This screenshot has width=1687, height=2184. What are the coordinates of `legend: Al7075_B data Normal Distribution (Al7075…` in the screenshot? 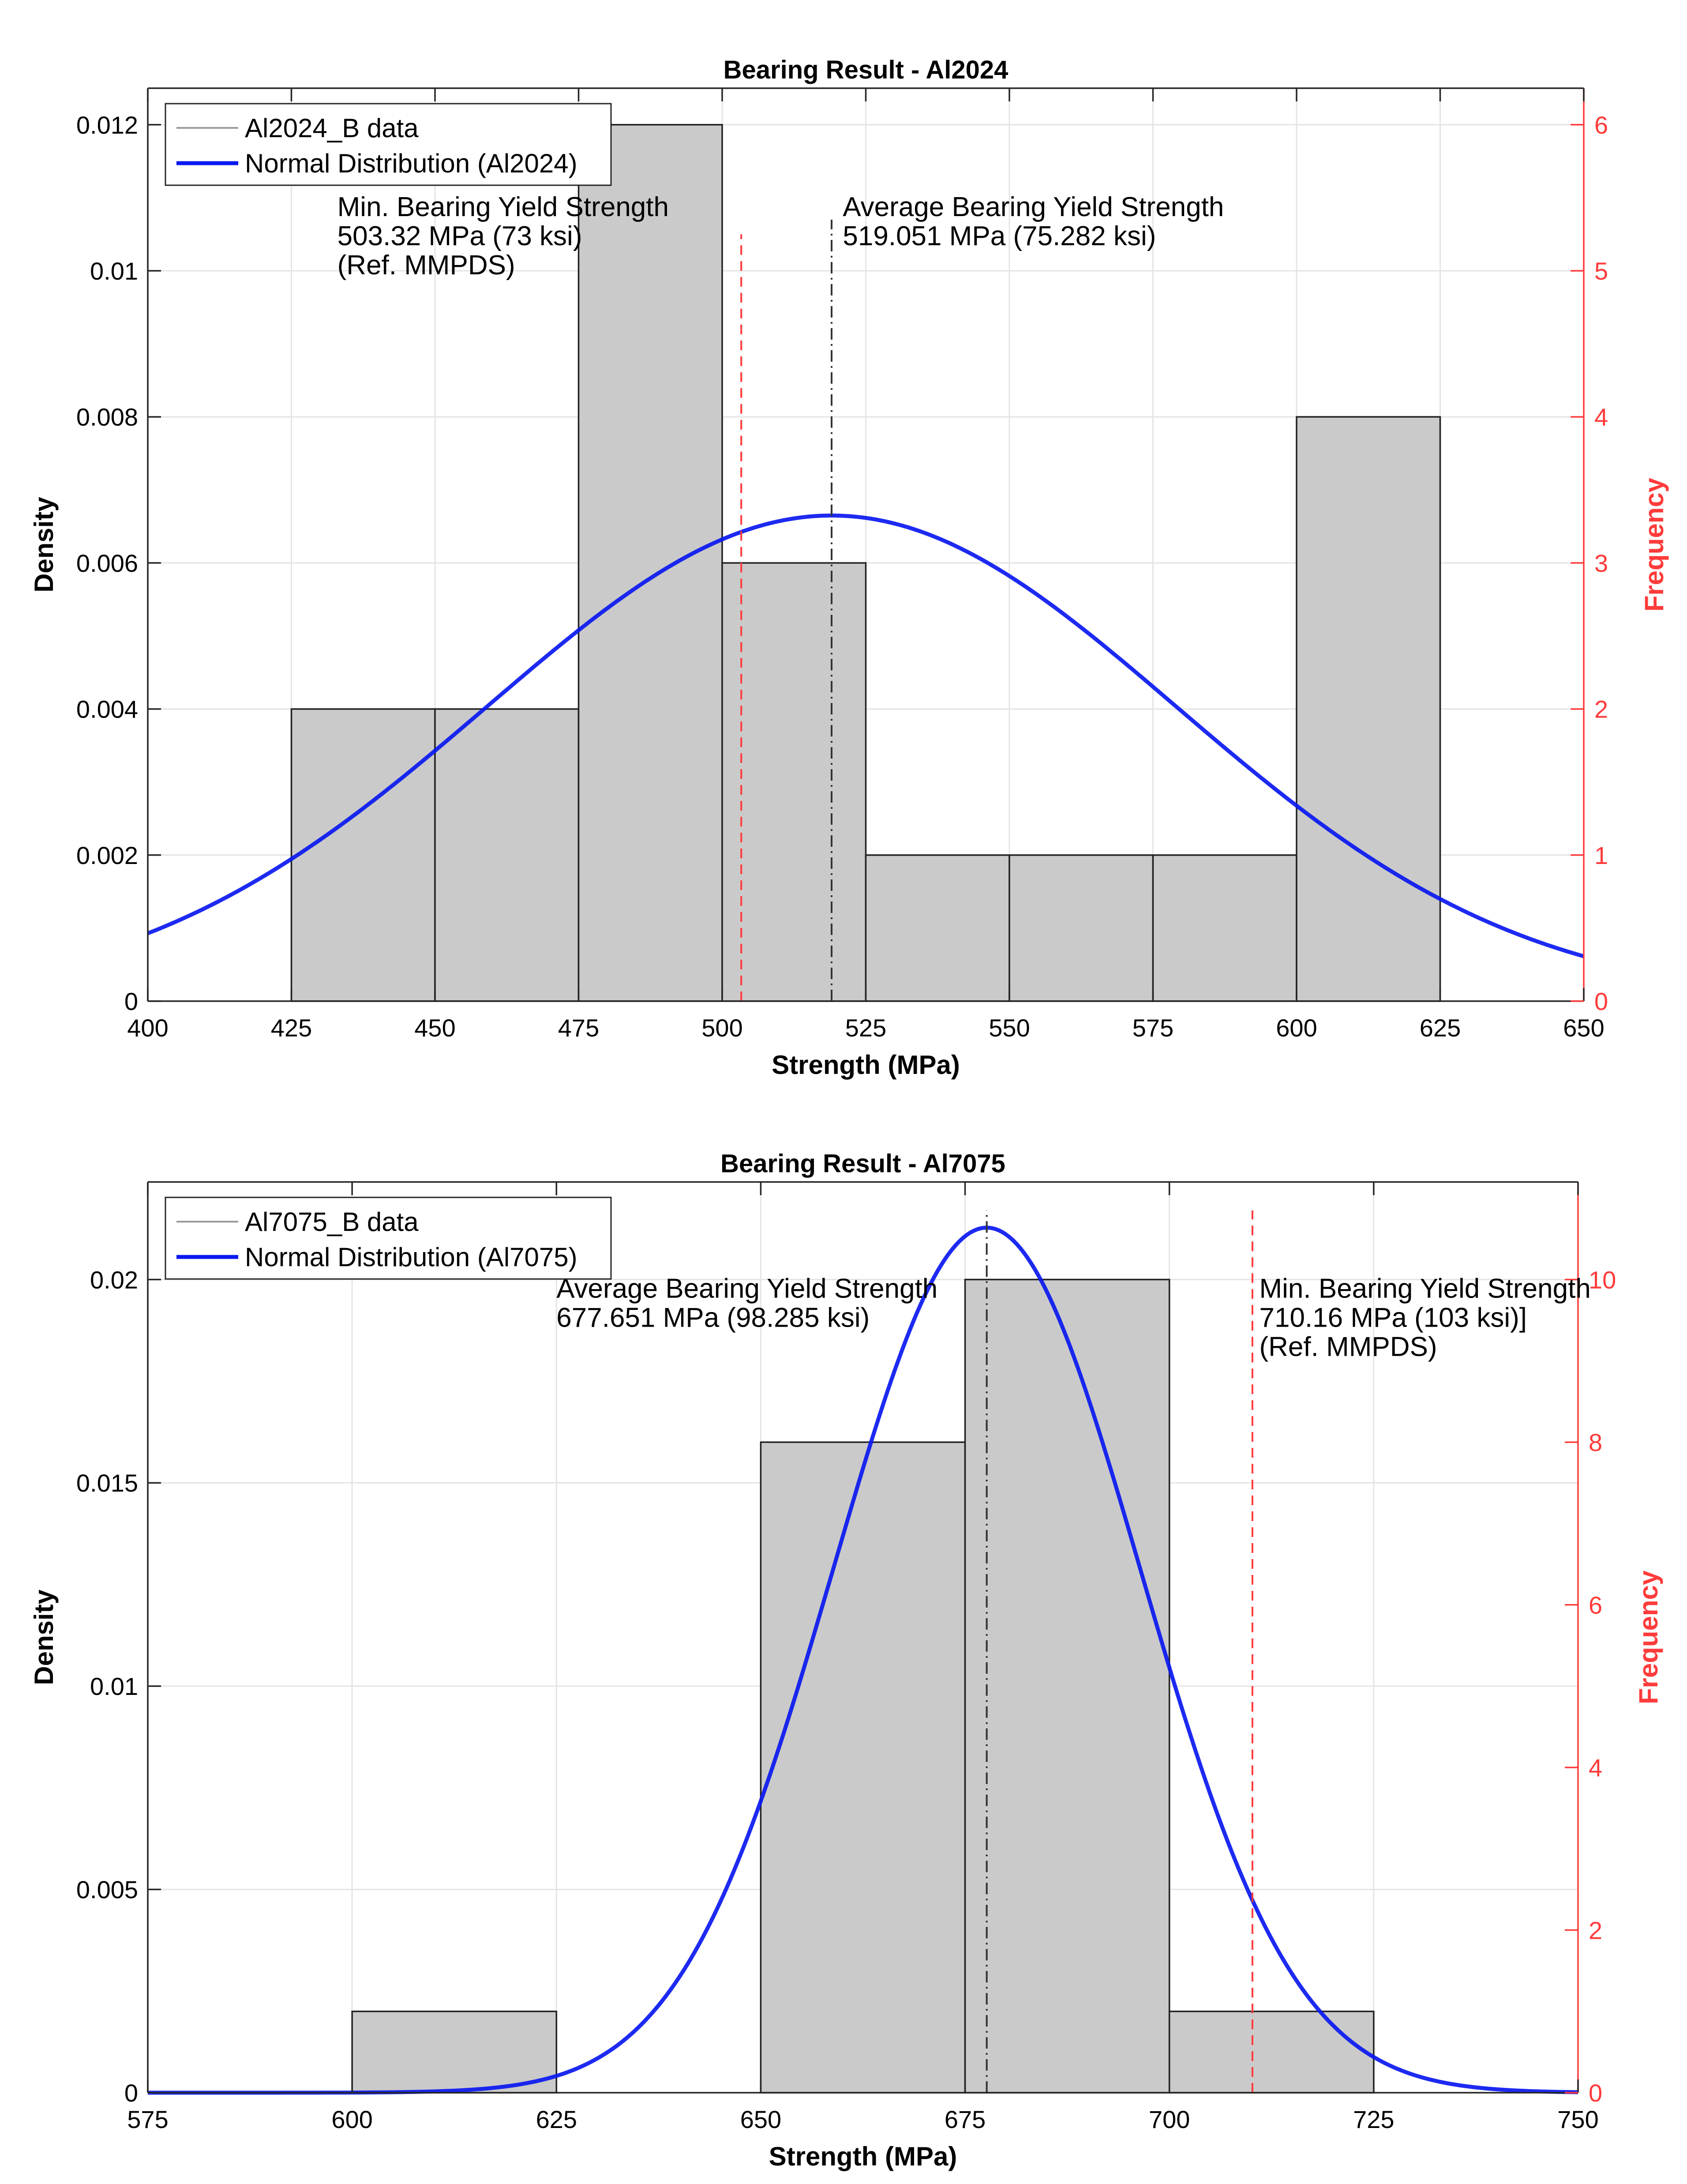 It's located at (388, 1238).